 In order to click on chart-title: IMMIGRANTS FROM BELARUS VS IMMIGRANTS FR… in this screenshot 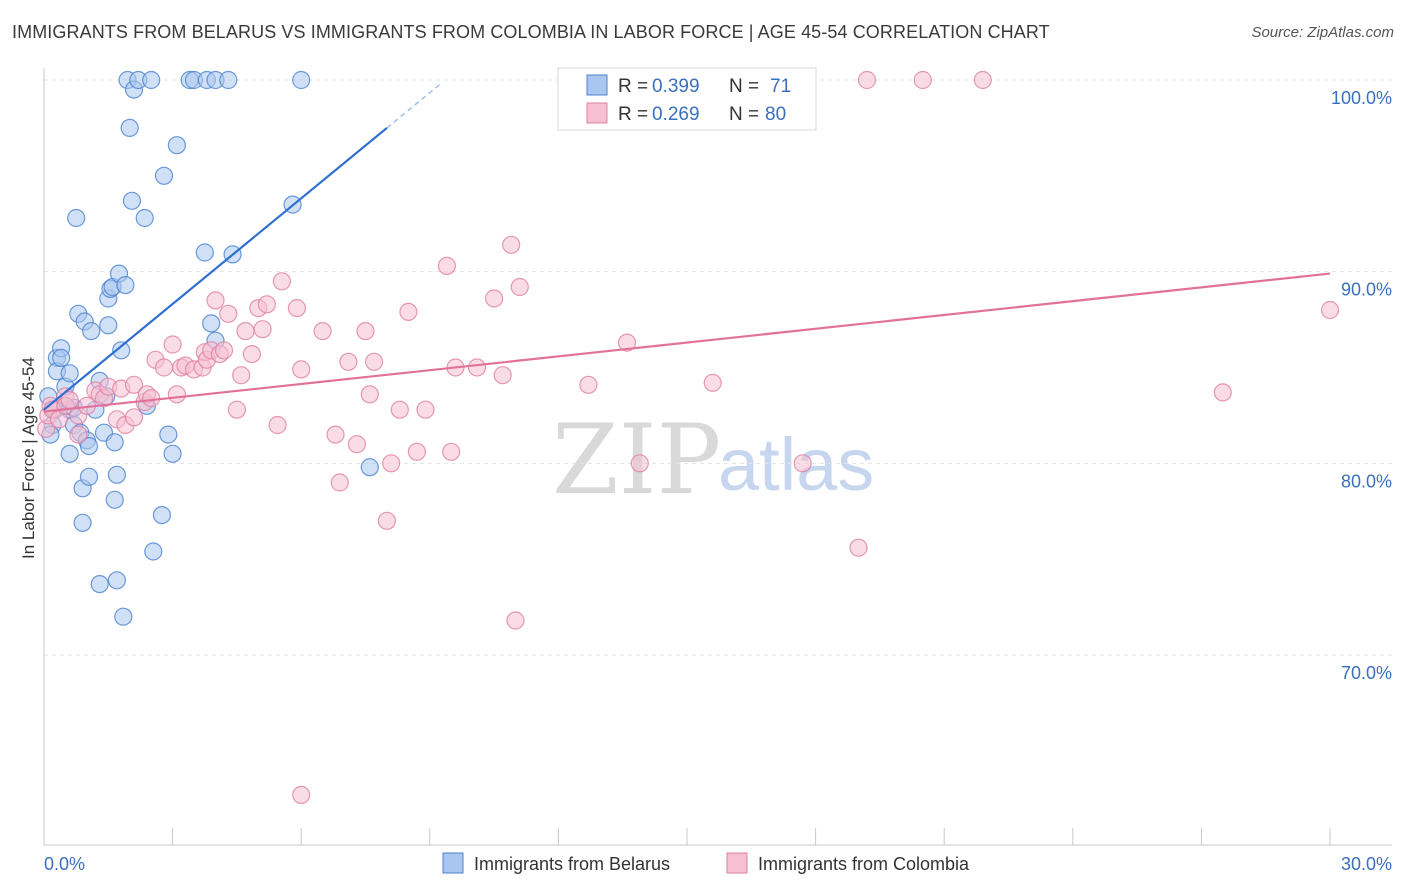, I will do `click(531, 32)`.